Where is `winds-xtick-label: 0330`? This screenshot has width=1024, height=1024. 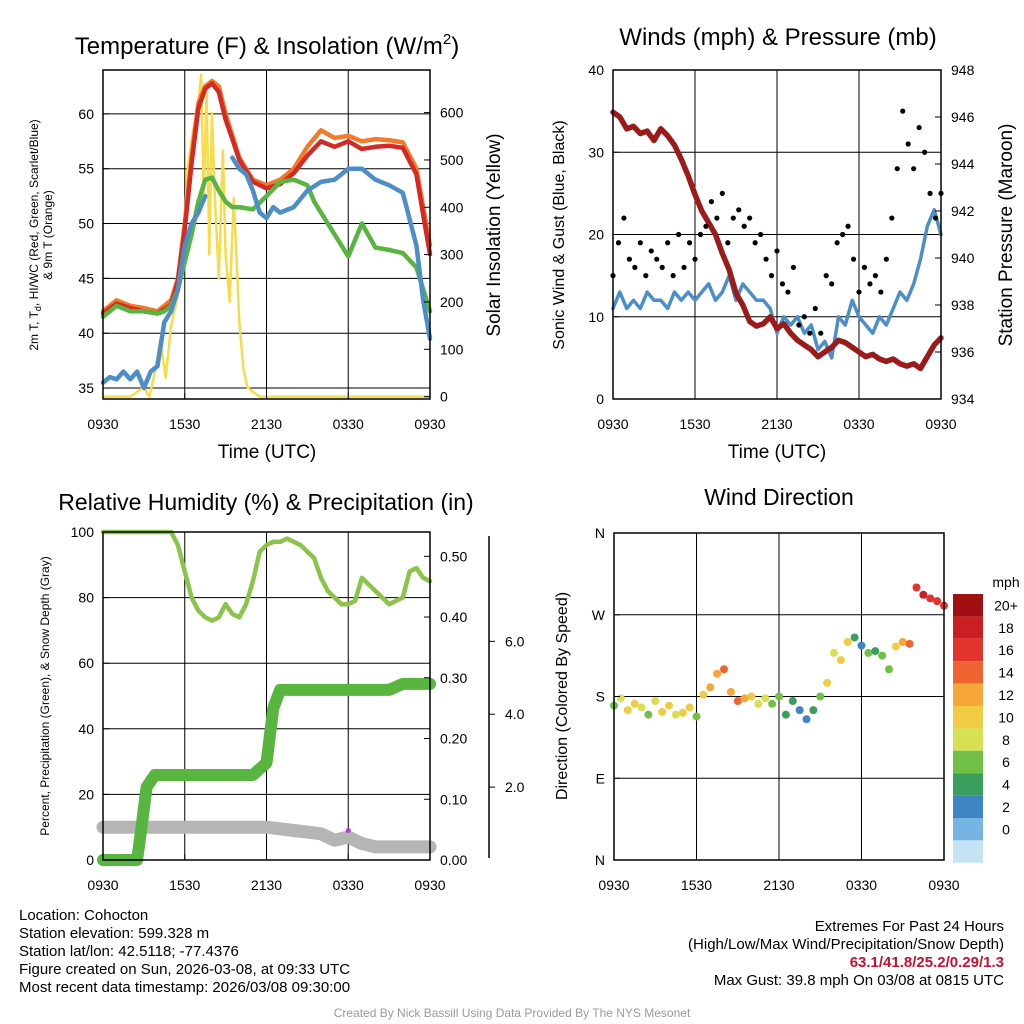 winds-xtick-label: 0330 is located at coordinates (858, 424).